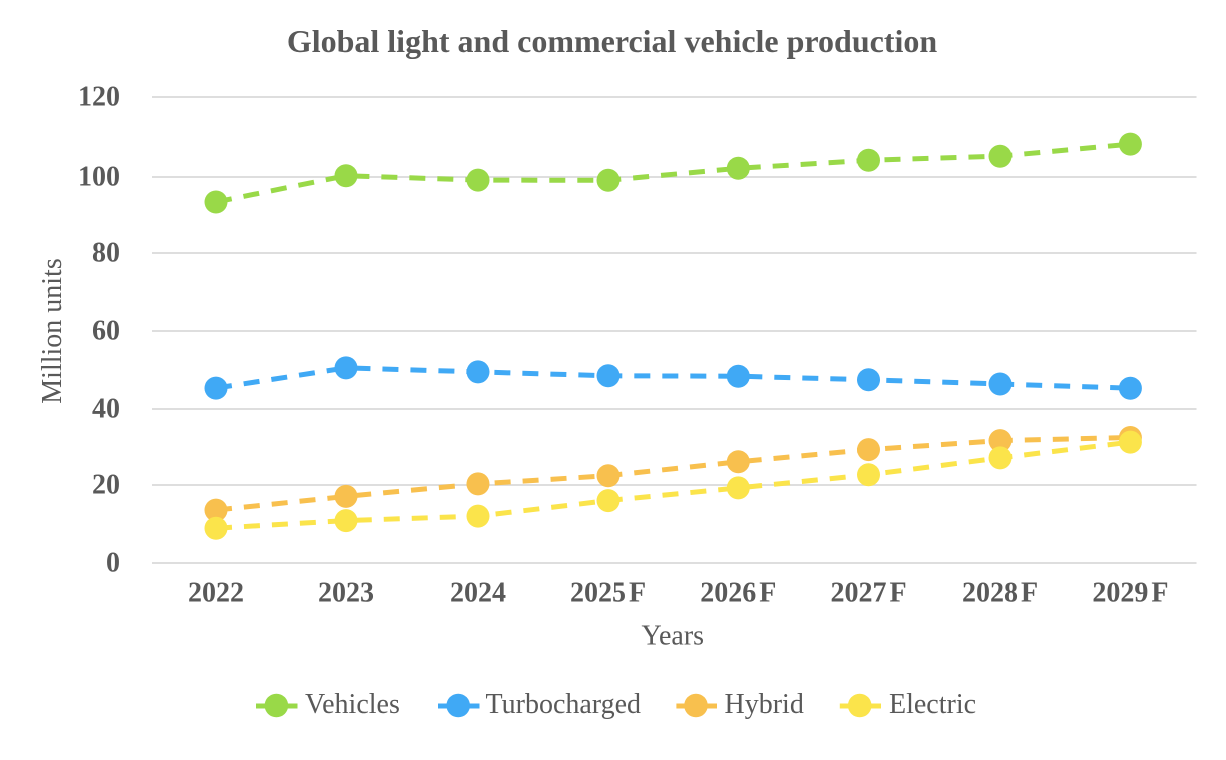  Describe the element at coordinates (106, 253) in the screenshot. I see `svg-text: 80` at that location.